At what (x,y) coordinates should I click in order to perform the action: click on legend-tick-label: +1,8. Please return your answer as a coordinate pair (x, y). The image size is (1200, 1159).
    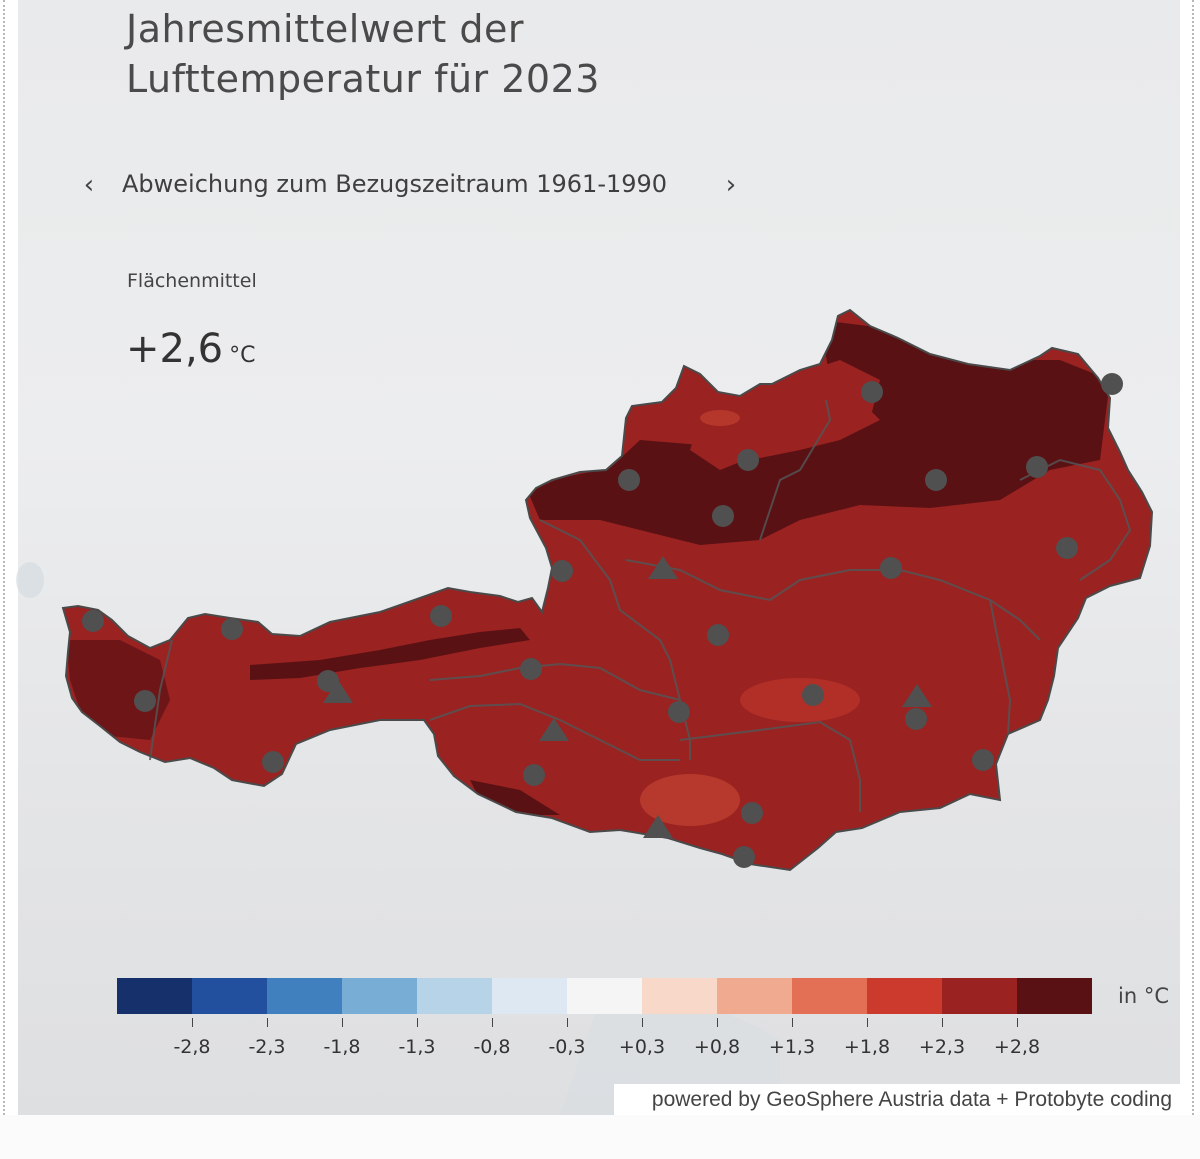
    Looking at the image, I should click on (867, 1047).